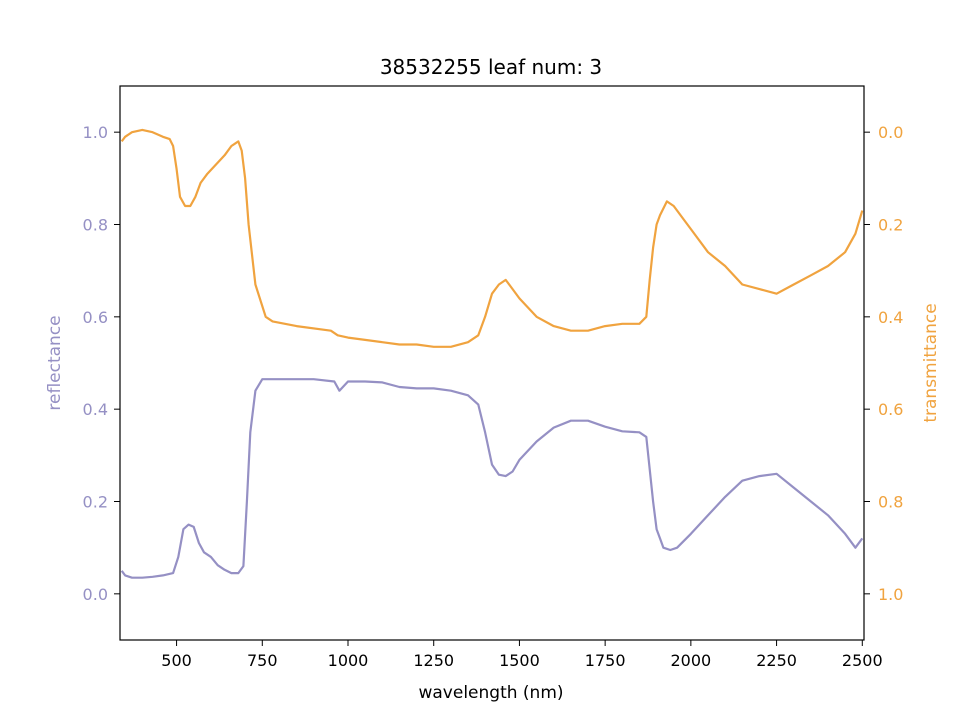  Describe the element at coordinates (890, 225) in the screenshot. I see `right-y-tick-label: 0.2` at that location.